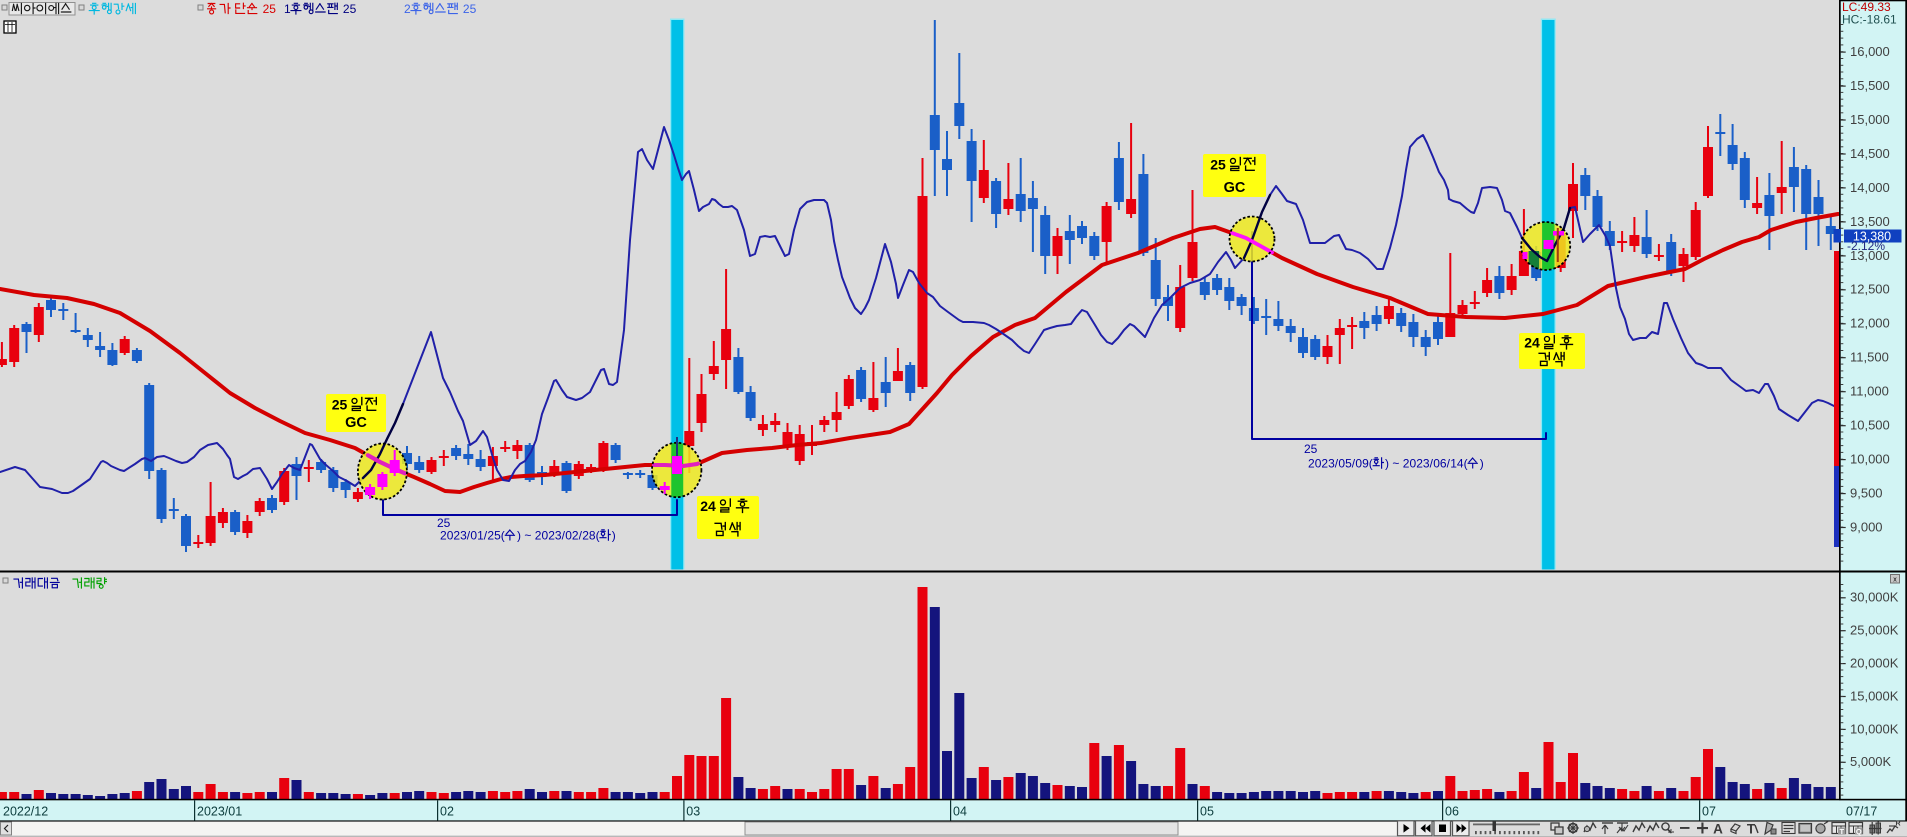 The image size is (1907, 837). Describe the element at coordinates (1365, 463) in the screenshot. I see `svg-text: 9` at that location.